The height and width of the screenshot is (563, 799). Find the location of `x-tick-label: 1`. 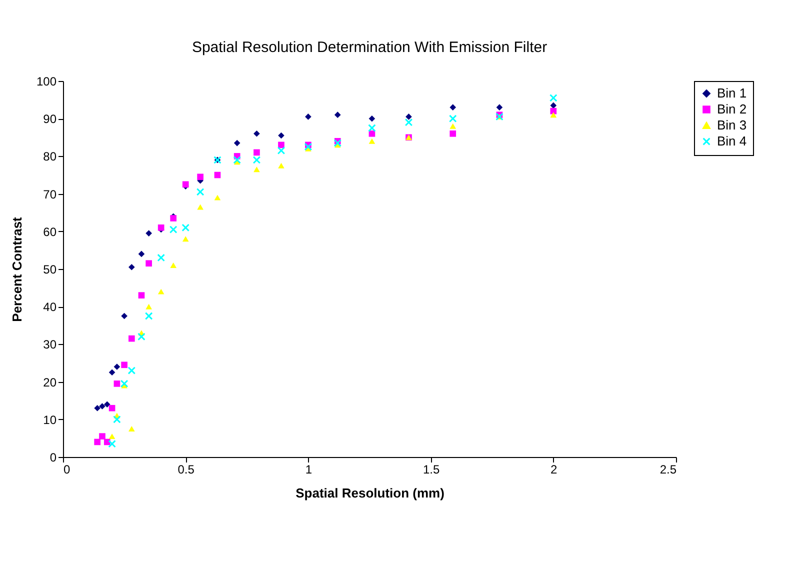

x-tick-label: 1 is located at coordinates (308, 469).